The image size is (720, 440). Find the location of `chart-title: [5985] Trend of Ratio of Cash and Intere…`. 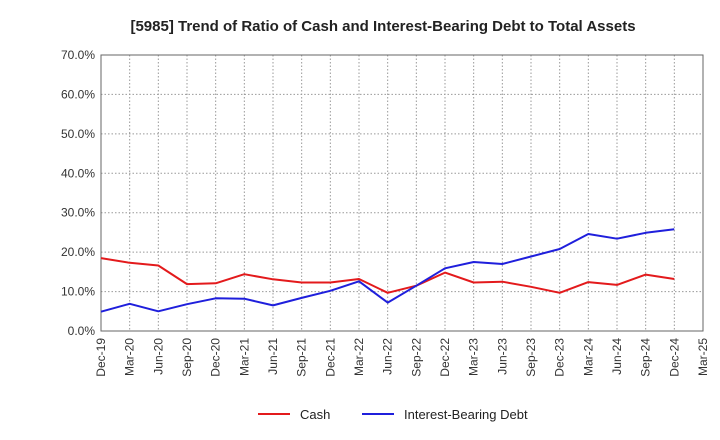

chart-title: [5985] Trend of Ratio of Cash and Intere… is located at coordinates (382, 26).